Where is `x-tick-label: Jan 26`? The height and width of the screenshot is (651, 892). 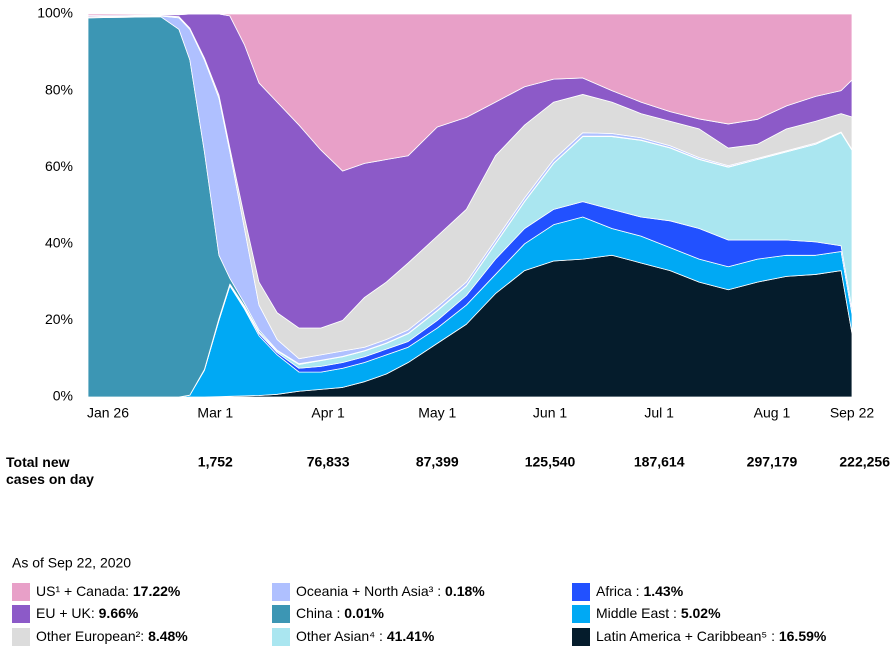
x-tick-label: Jan 26 is located at coordinates (108, 413).